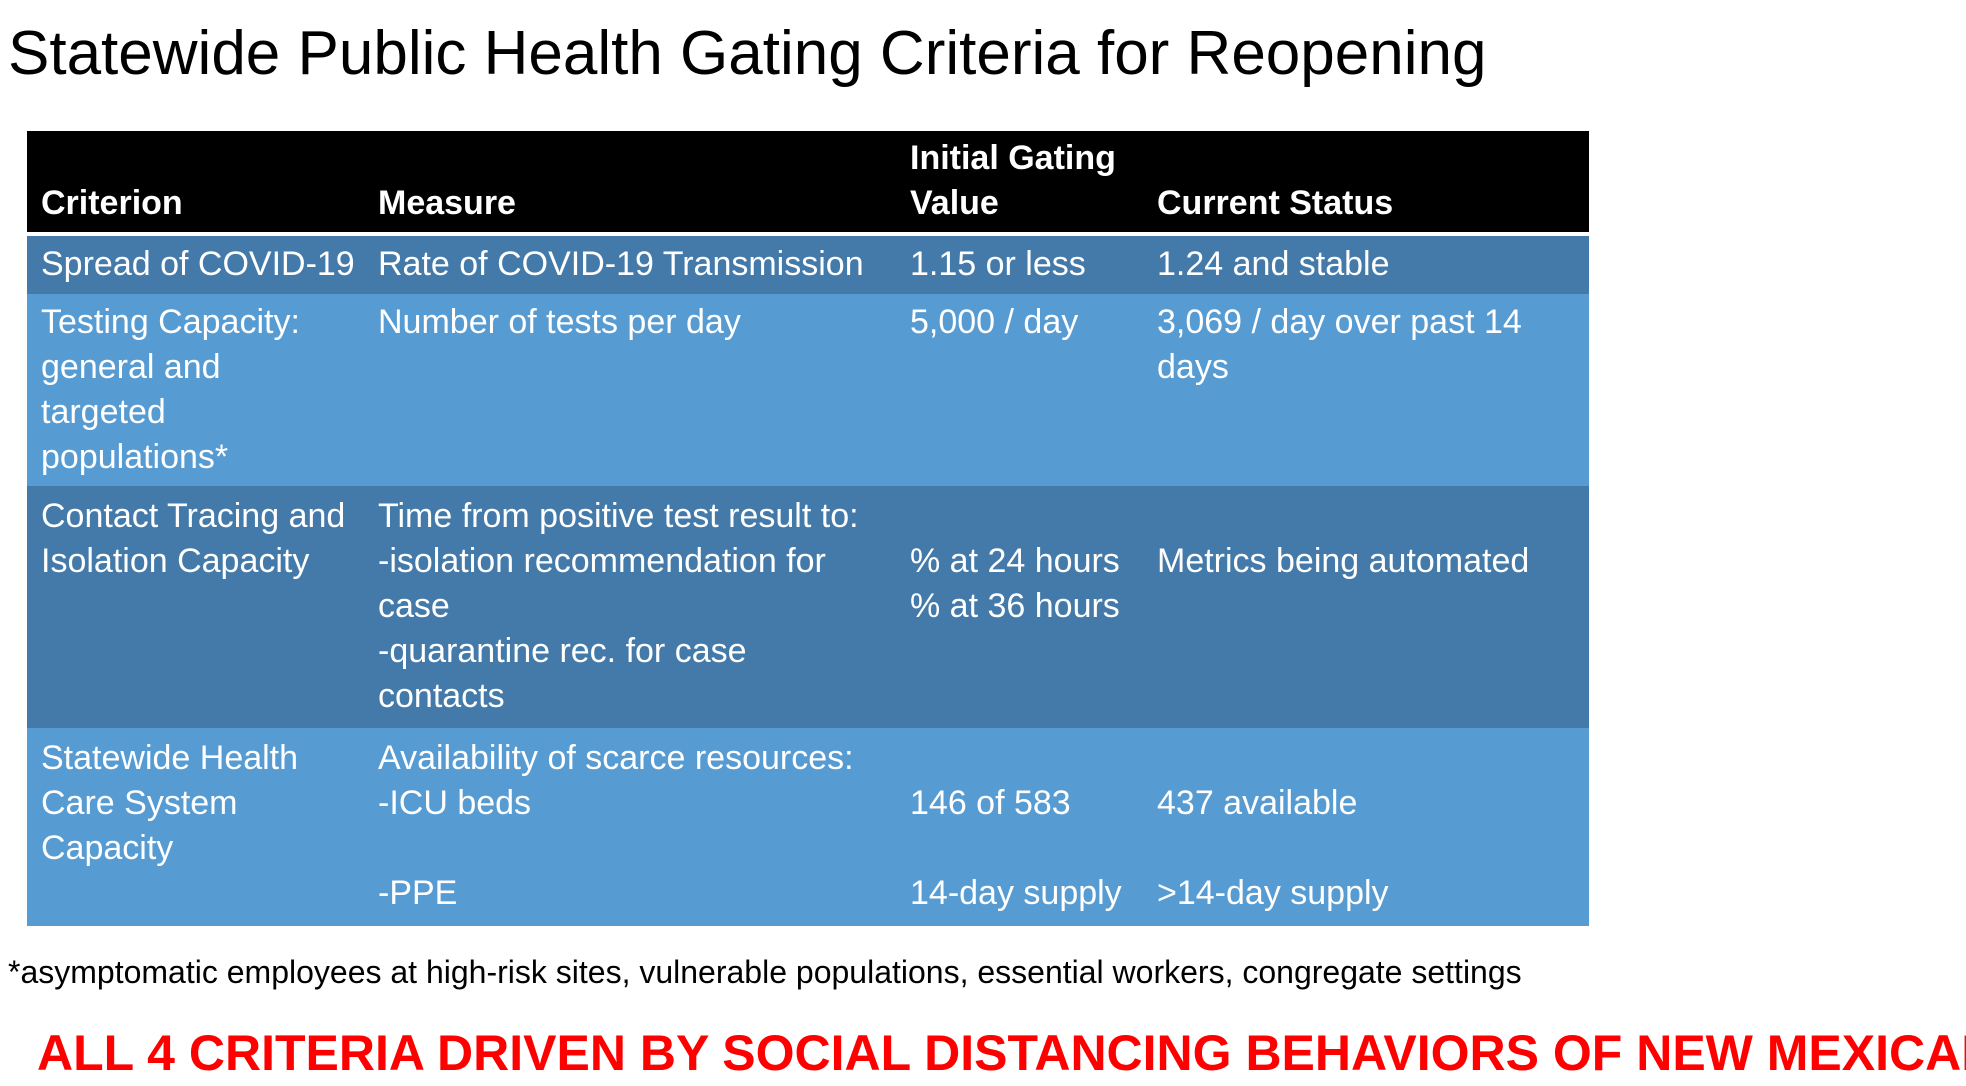 The width and height of the screenshot is (1966, 1086). I want to click on cell-gating-value: 146 of 583 14-day supply, so click(1019, 827).